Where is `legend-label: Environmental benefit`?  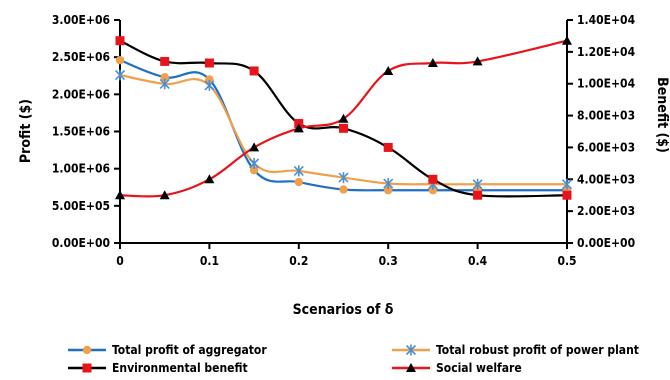
legend-label: Environmental benefit is located at coordinates (180, 368).